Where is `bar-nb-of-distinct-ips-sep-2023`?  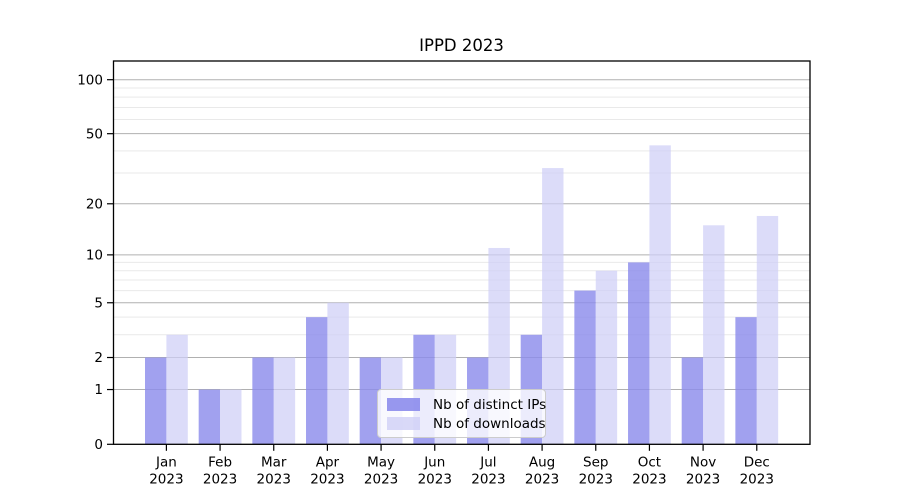
bar-nb-of-distinct-ips-sep-2023 is located at coordinates (585, 367).